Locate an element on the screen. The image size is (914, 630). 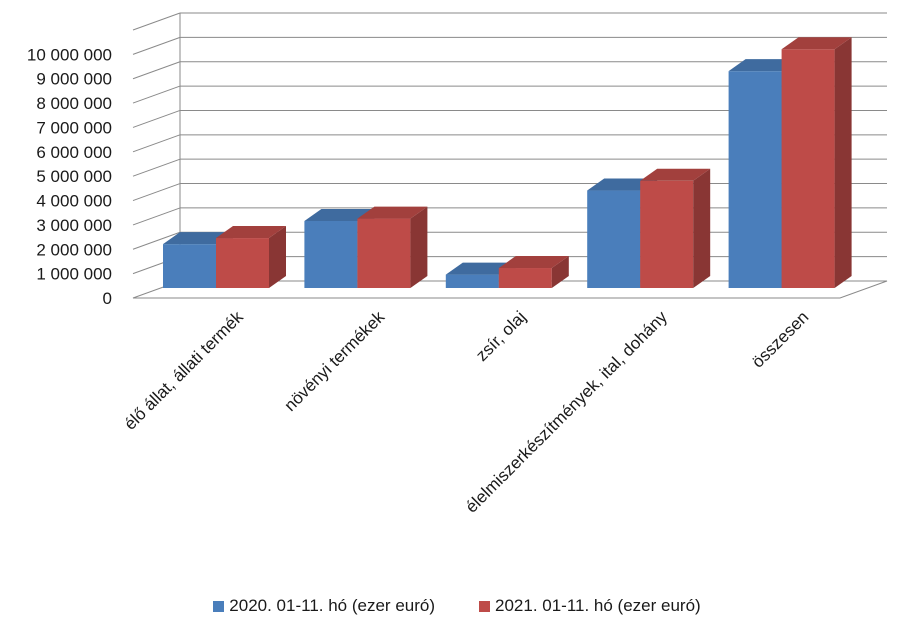
y-tick-label: 10 000 000 is located at coordinates (69, 54).